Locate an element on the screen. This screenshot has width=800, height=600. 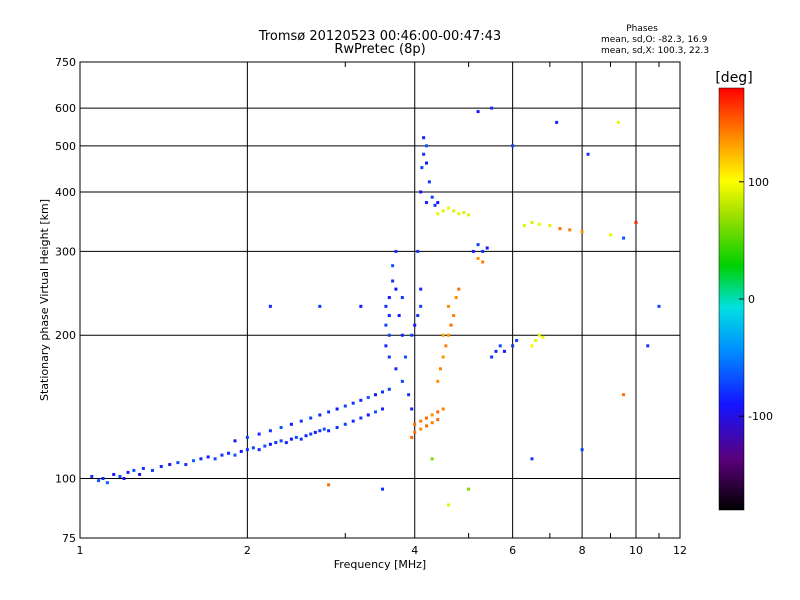
y-tick-label: 500 is located at coordinates (65, 146).